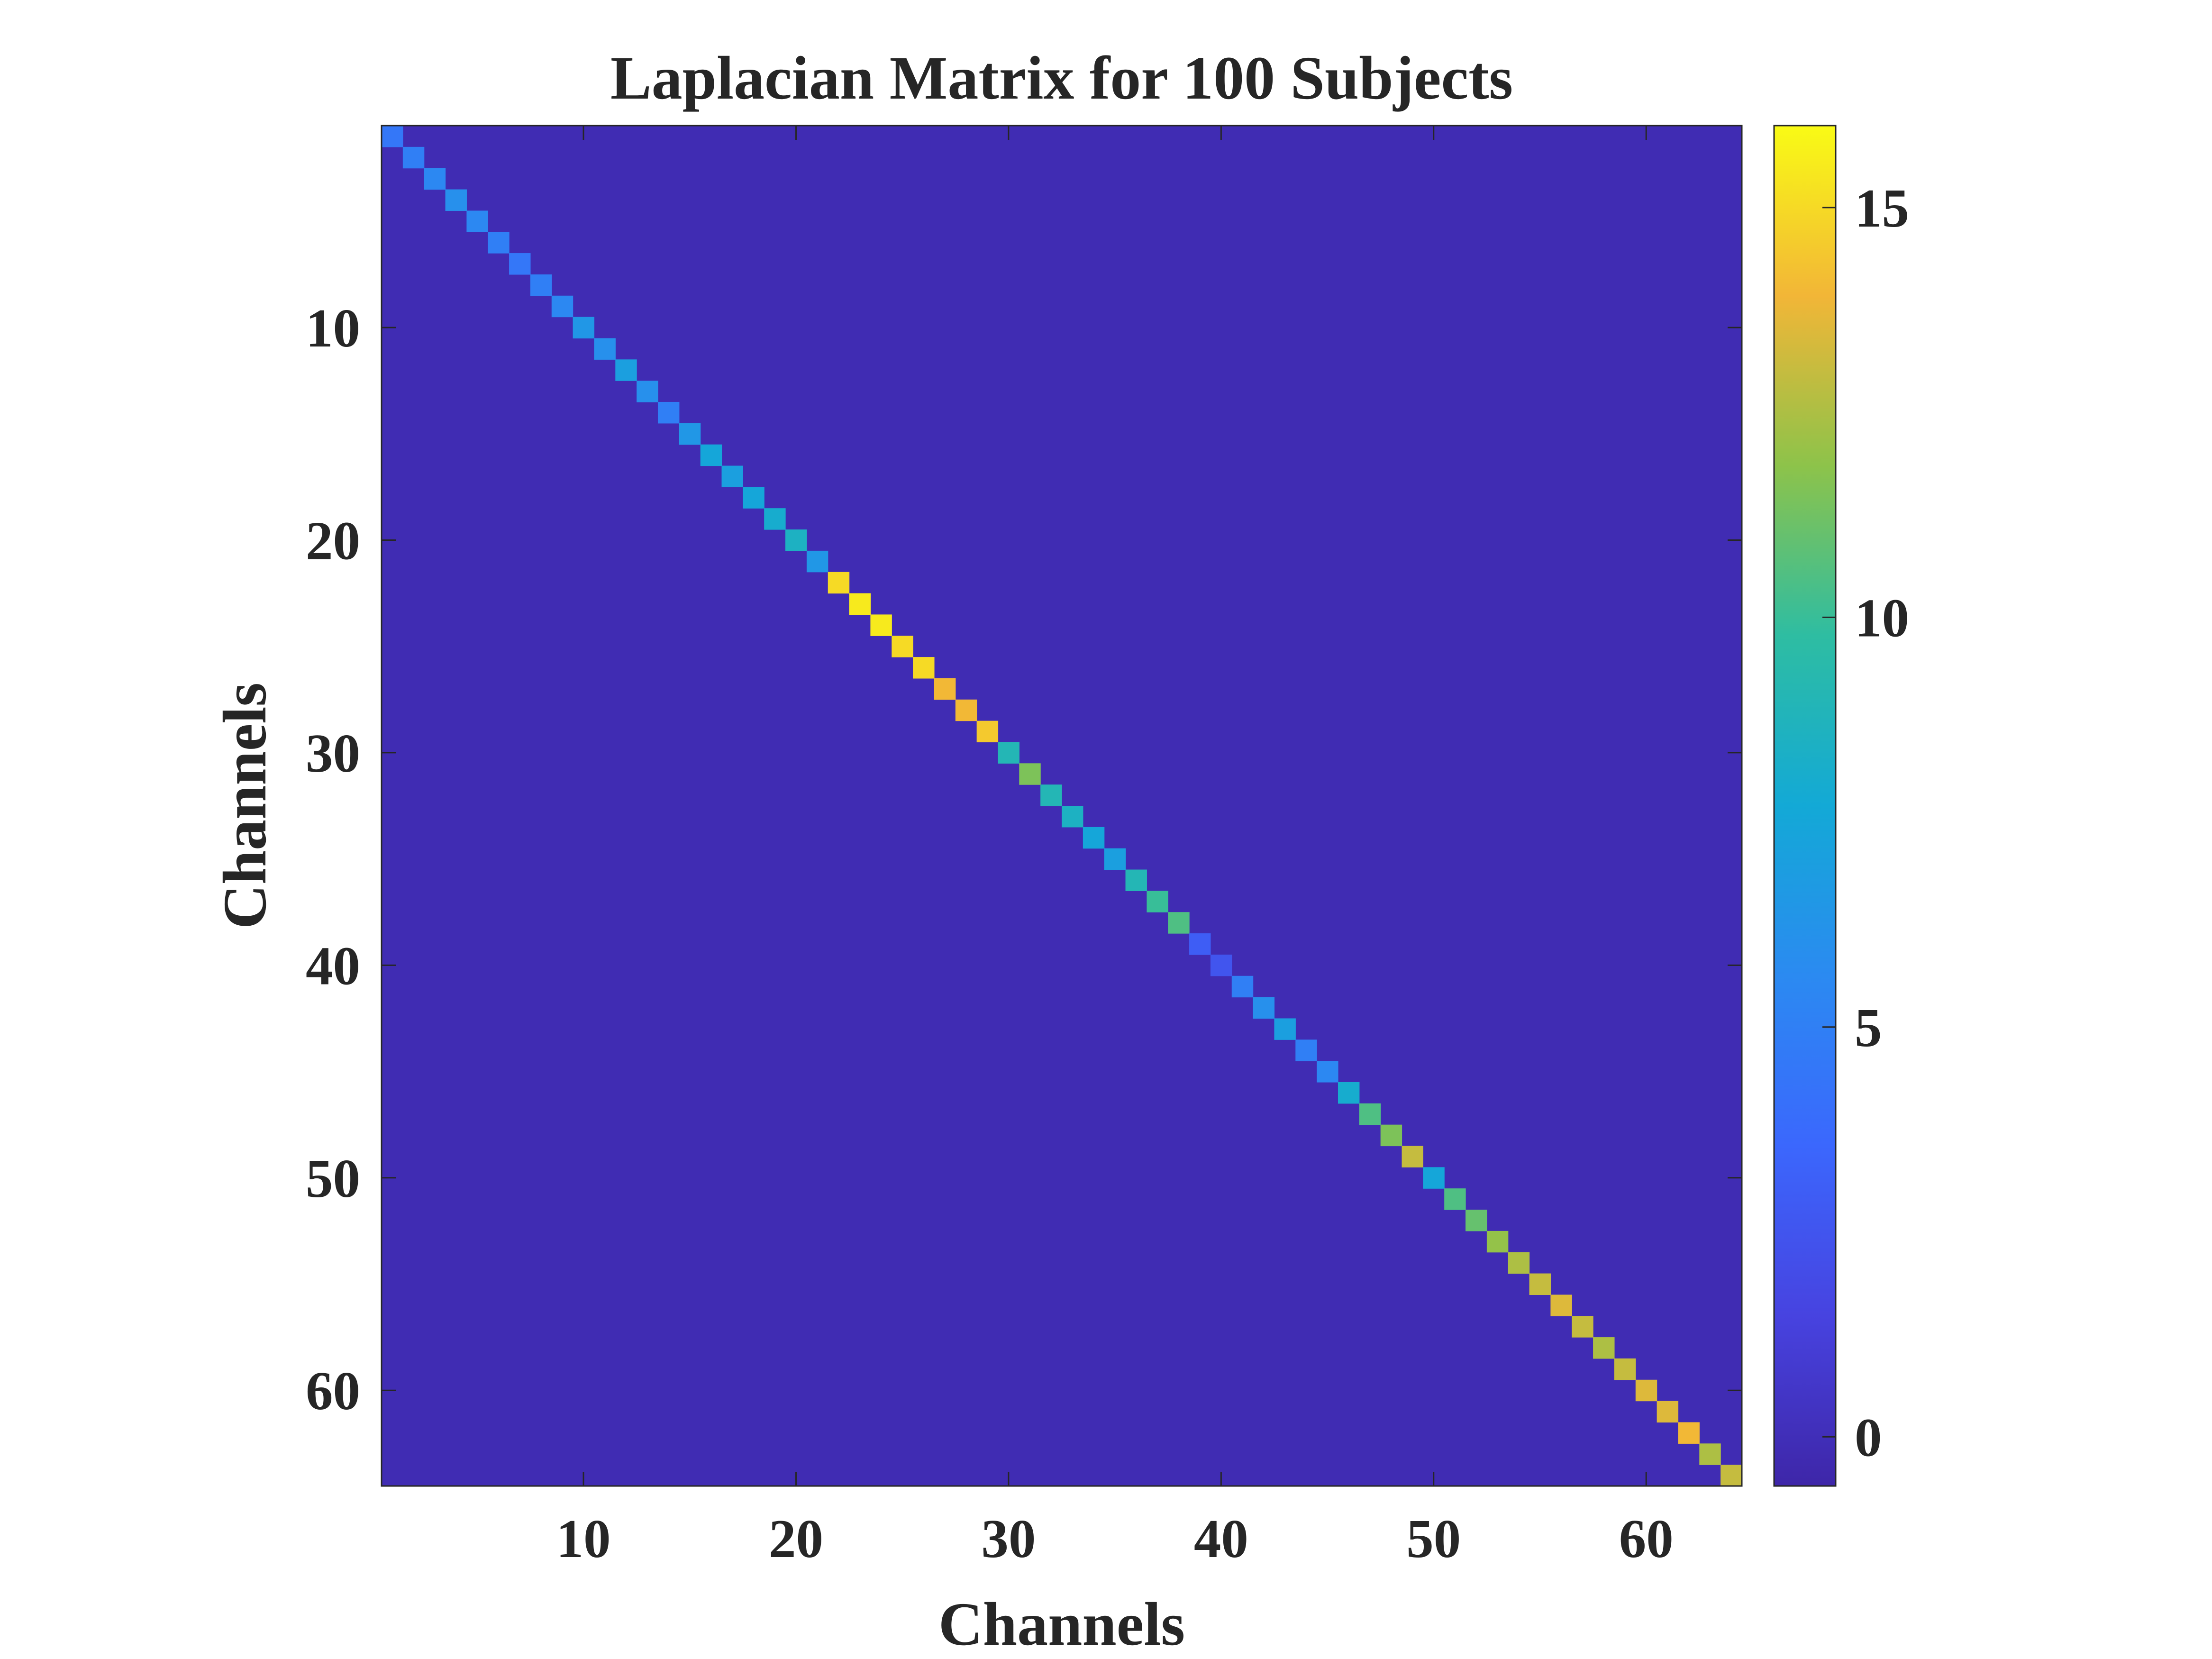 The image size is (2212, 1659). What do you see at coordinates (1868, 1437) in the screenshot?
I see `colorbar-tick-label: 0` at bounding box center [1868, 1437].